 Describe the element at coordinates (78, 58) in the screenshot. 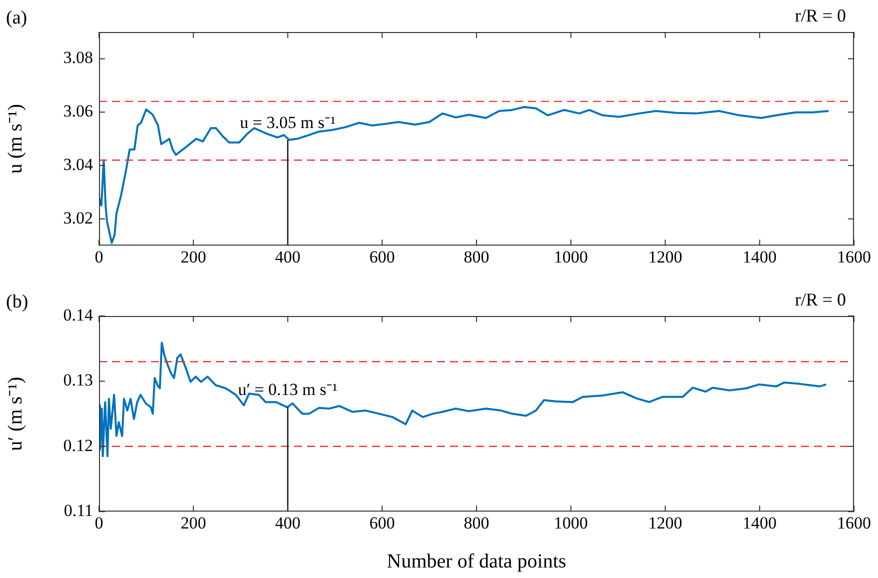

I see `y-tick-label: 3.08` at that location.